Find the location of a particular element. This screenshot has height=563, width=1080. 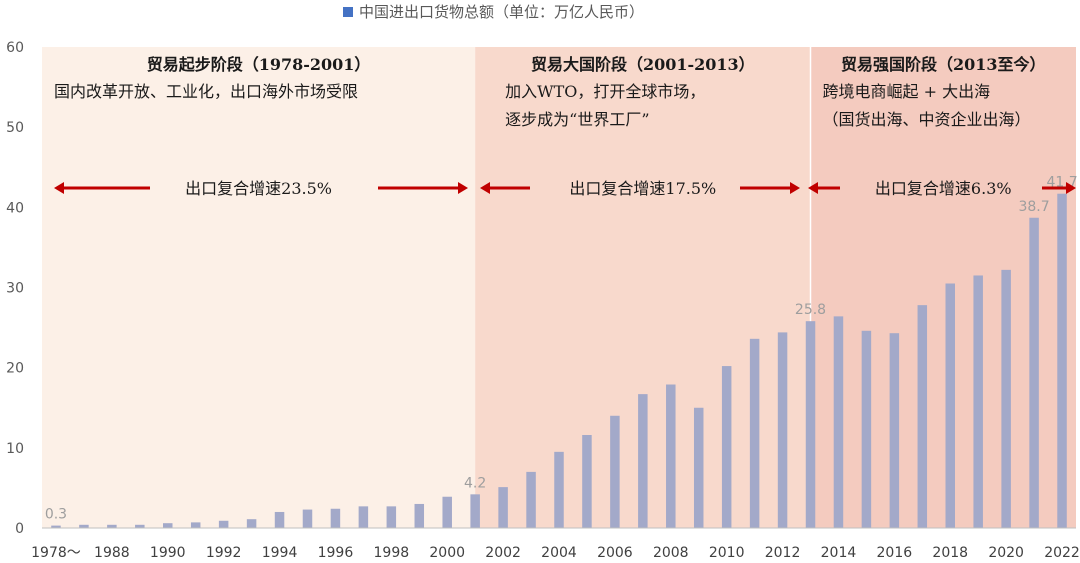

phase-description: 国内改革开放、工业化，出口海外市场受限 is located at coordinates (206, 91).